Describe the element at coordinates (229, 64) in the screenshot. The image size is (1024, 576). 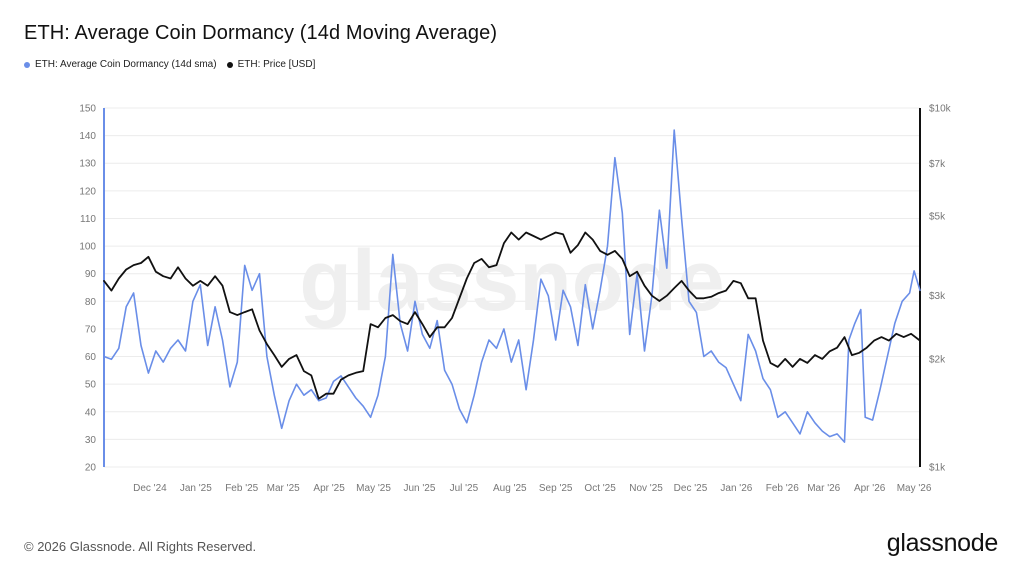
I see `legend-dot-price-icon` at that location.